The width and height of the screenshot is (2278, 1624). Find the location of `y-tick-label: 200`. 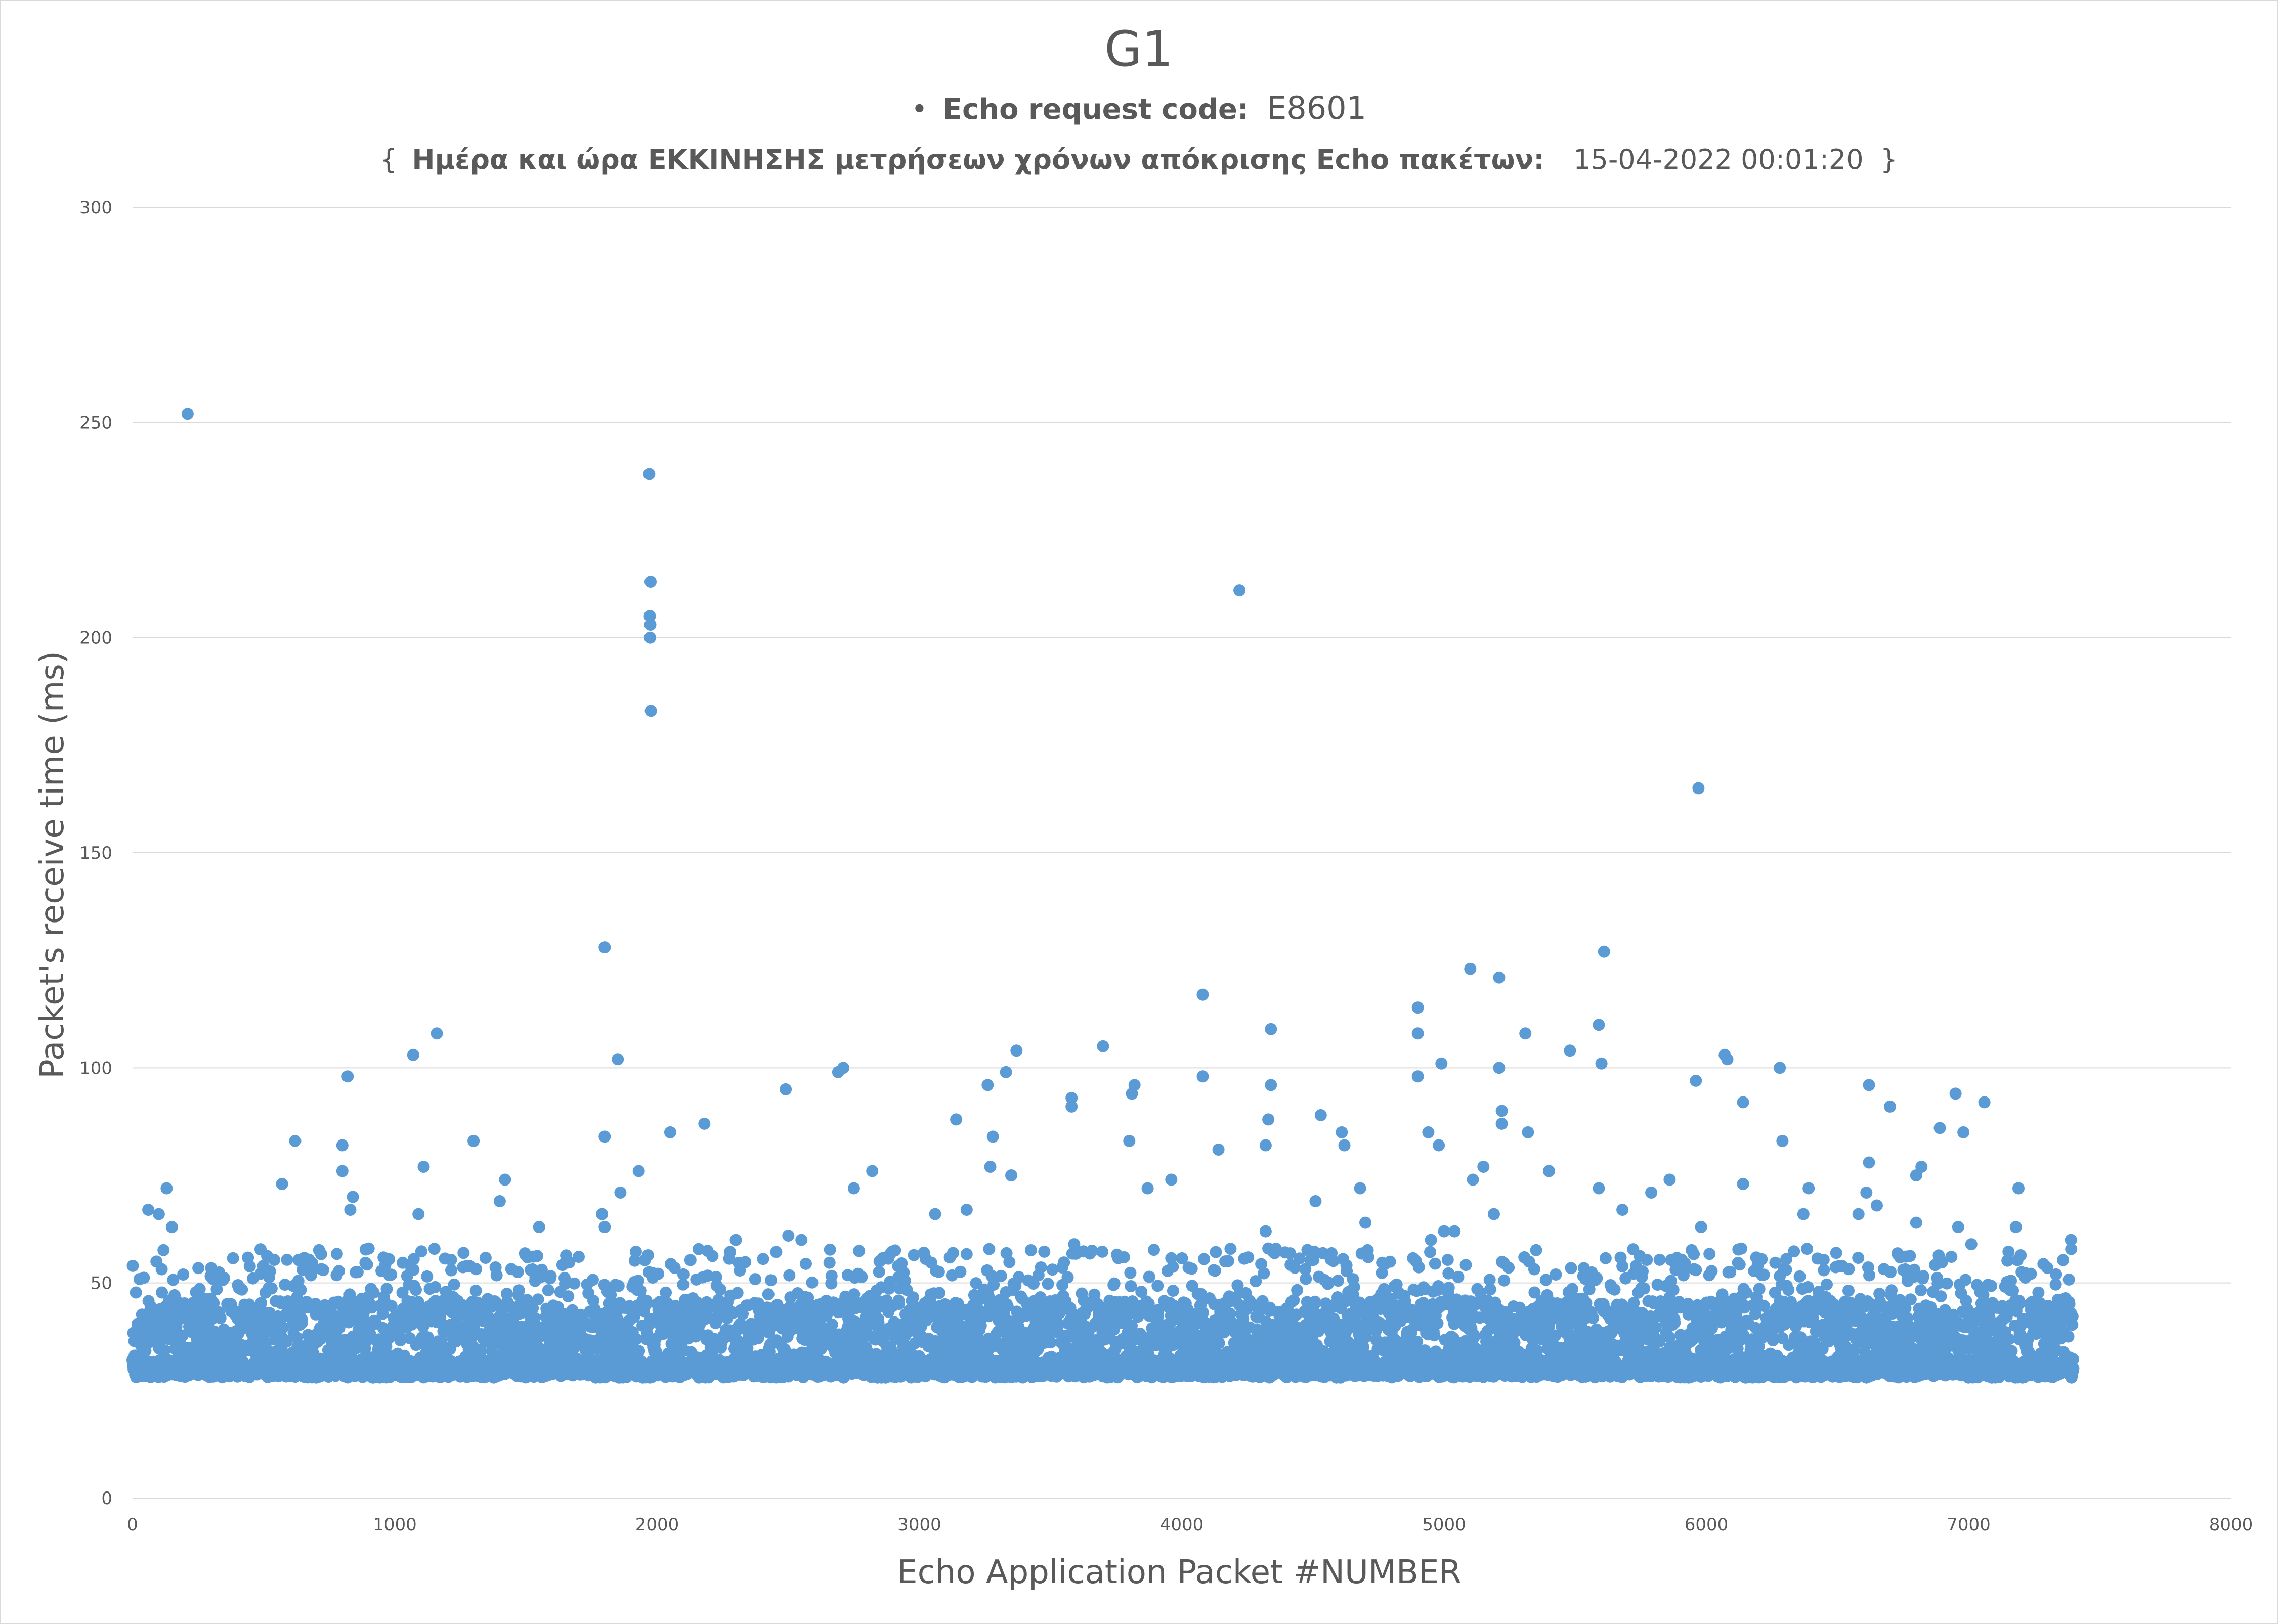

y-tick-label: 200 is located at coordinates (96, 638).